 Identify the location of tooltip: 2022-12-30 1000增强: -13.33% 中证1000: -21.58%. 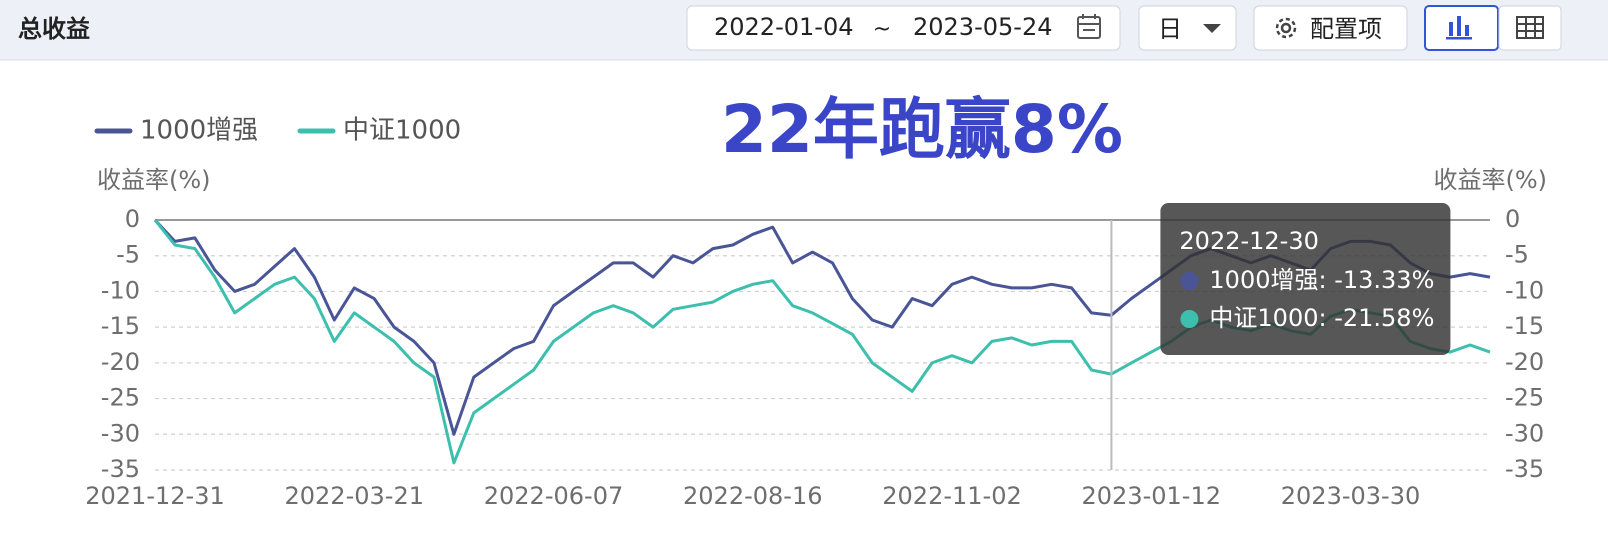
(1305, 279).